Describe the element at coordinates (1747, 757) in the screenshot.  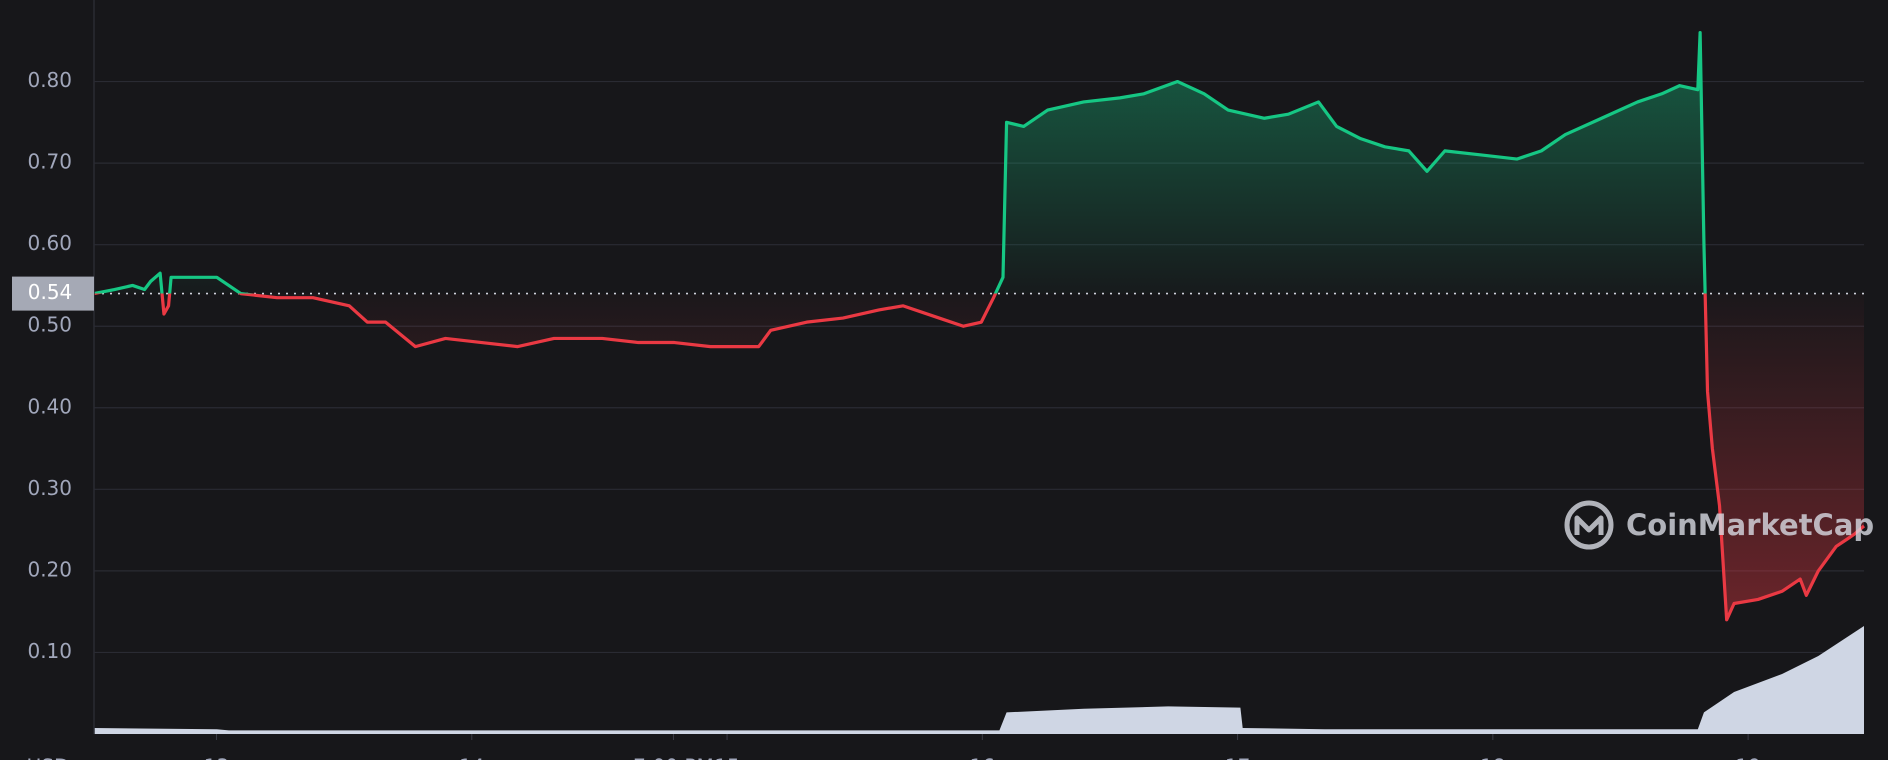
I see `x-tick-label: 19` at that location.